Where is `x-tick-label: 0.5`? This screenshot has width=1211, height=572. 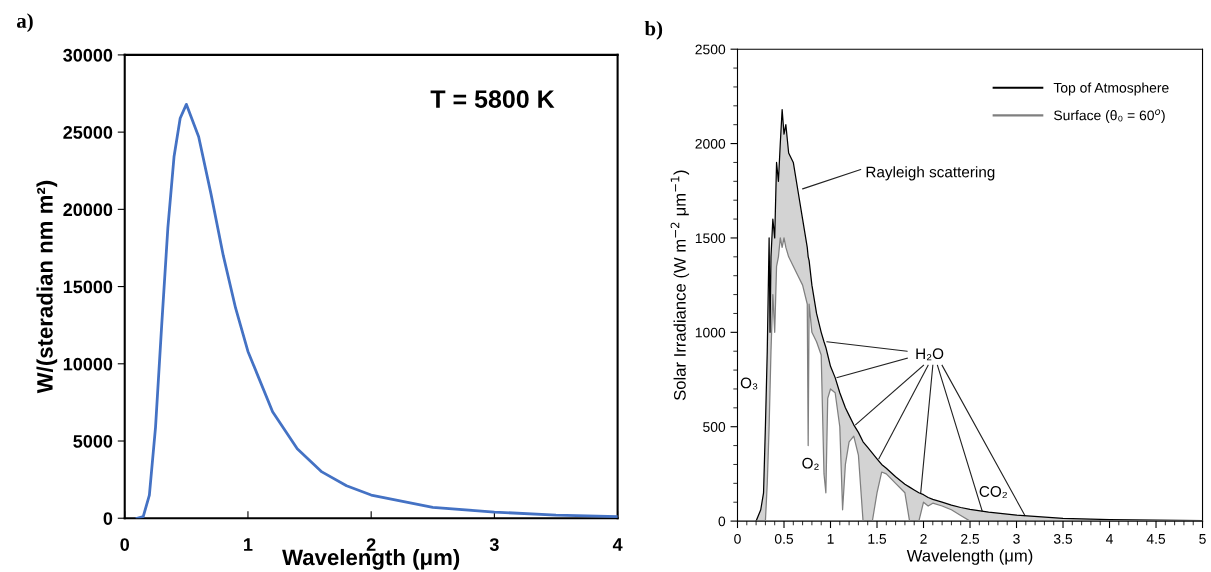
x-tick-label: 0.5 is located at coordinates (784, 538).